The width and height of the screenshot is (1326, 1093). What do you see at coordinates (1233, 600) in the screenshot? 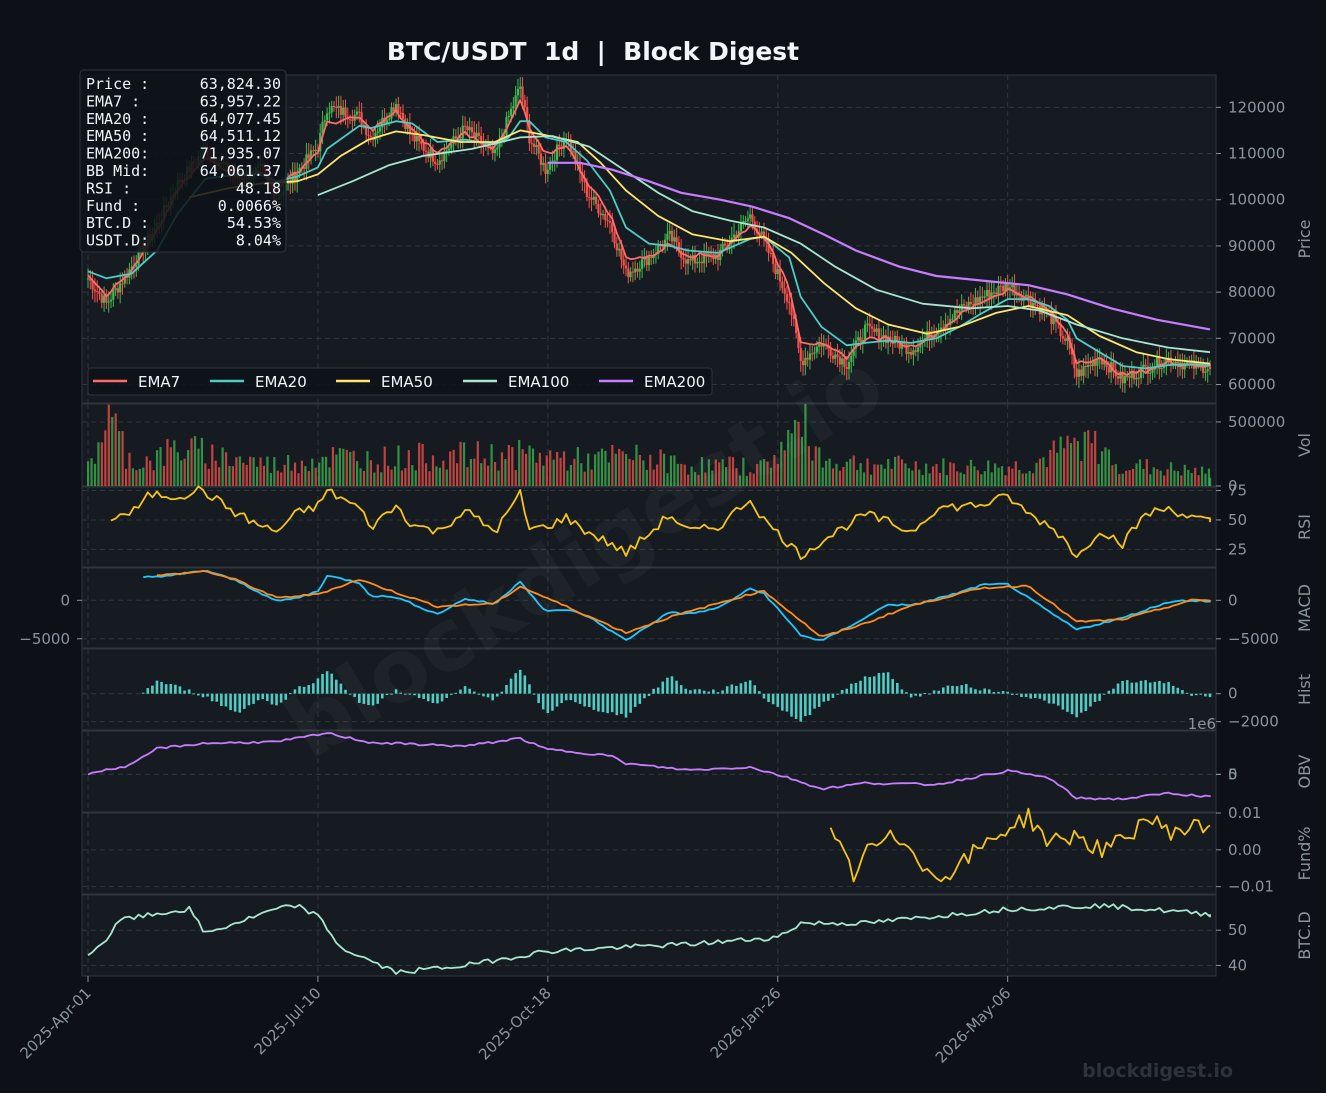
I see `y-tick-label-macd: 0` at bounding box center [1233, 600].